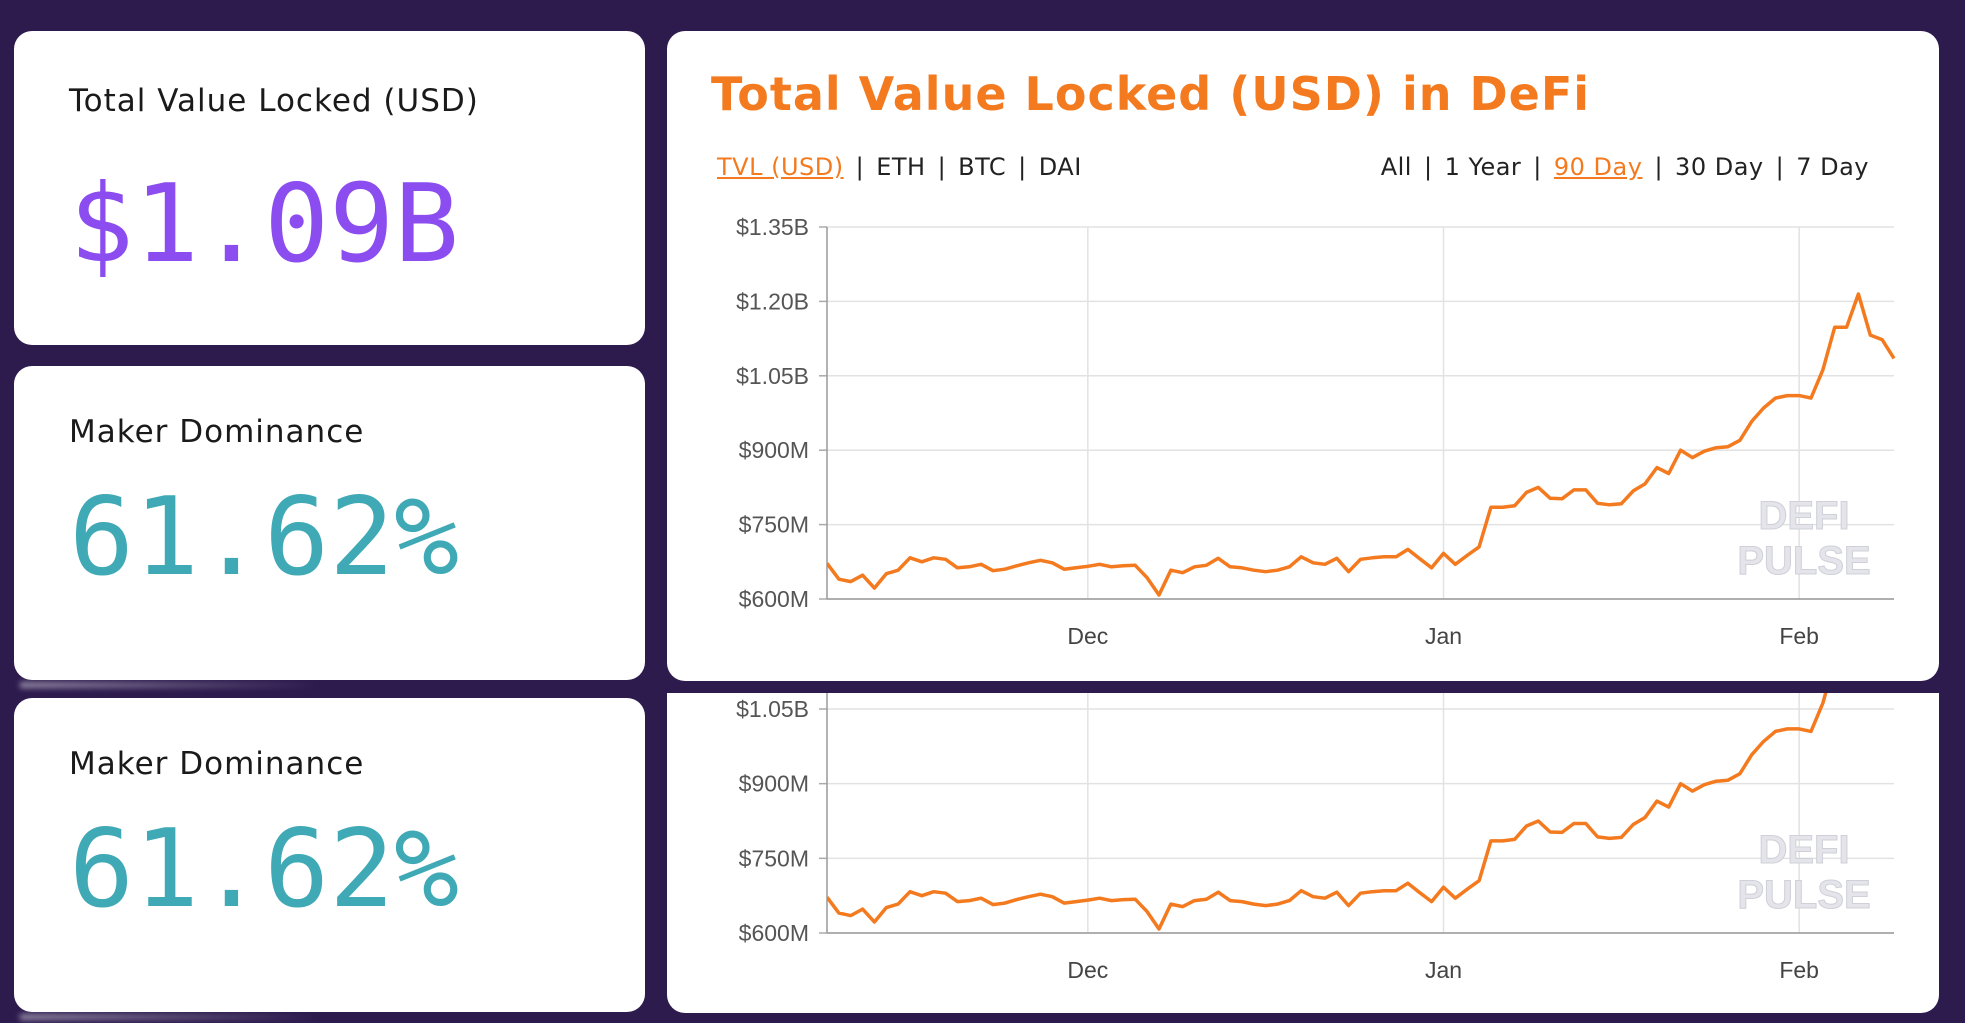 Image resolution: width=1965 pixels, height=1023 pixels. Describe the element at coordinates (1151, 94) in the screenshot. I see `chart-title: Total Value Locked (USD) in DeFi` at that location.